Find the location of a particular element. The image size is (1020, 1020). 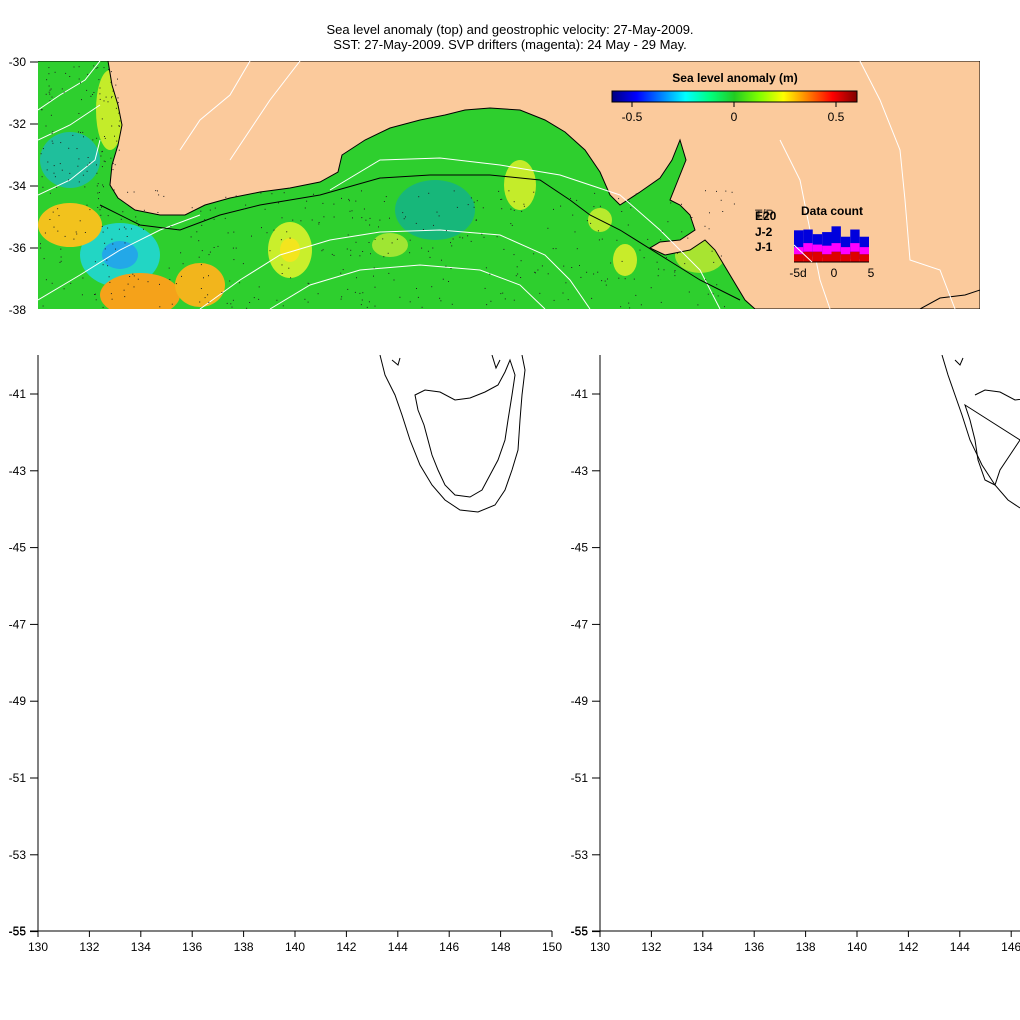

lon-tick-label: 138 is located at coordinates (806, 947).